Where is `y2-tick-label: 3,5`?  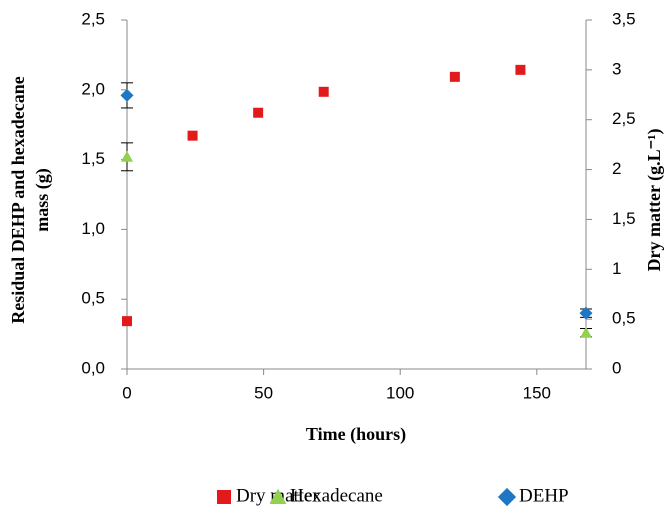 y2-tick-label: 3,5 is located at coordinates (624, 18).